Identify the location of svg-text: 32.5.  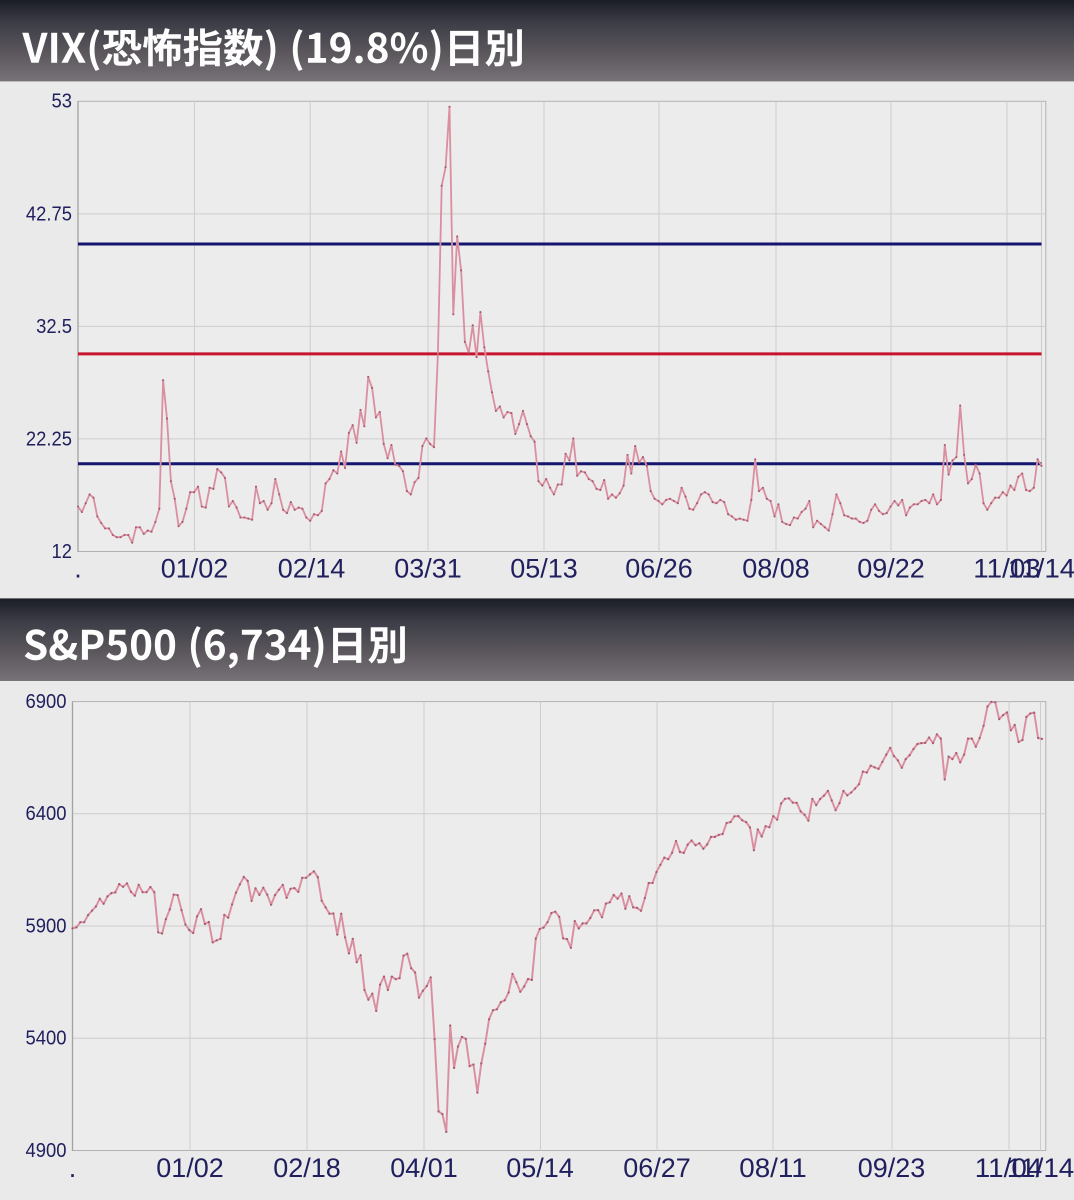
(54, 326).